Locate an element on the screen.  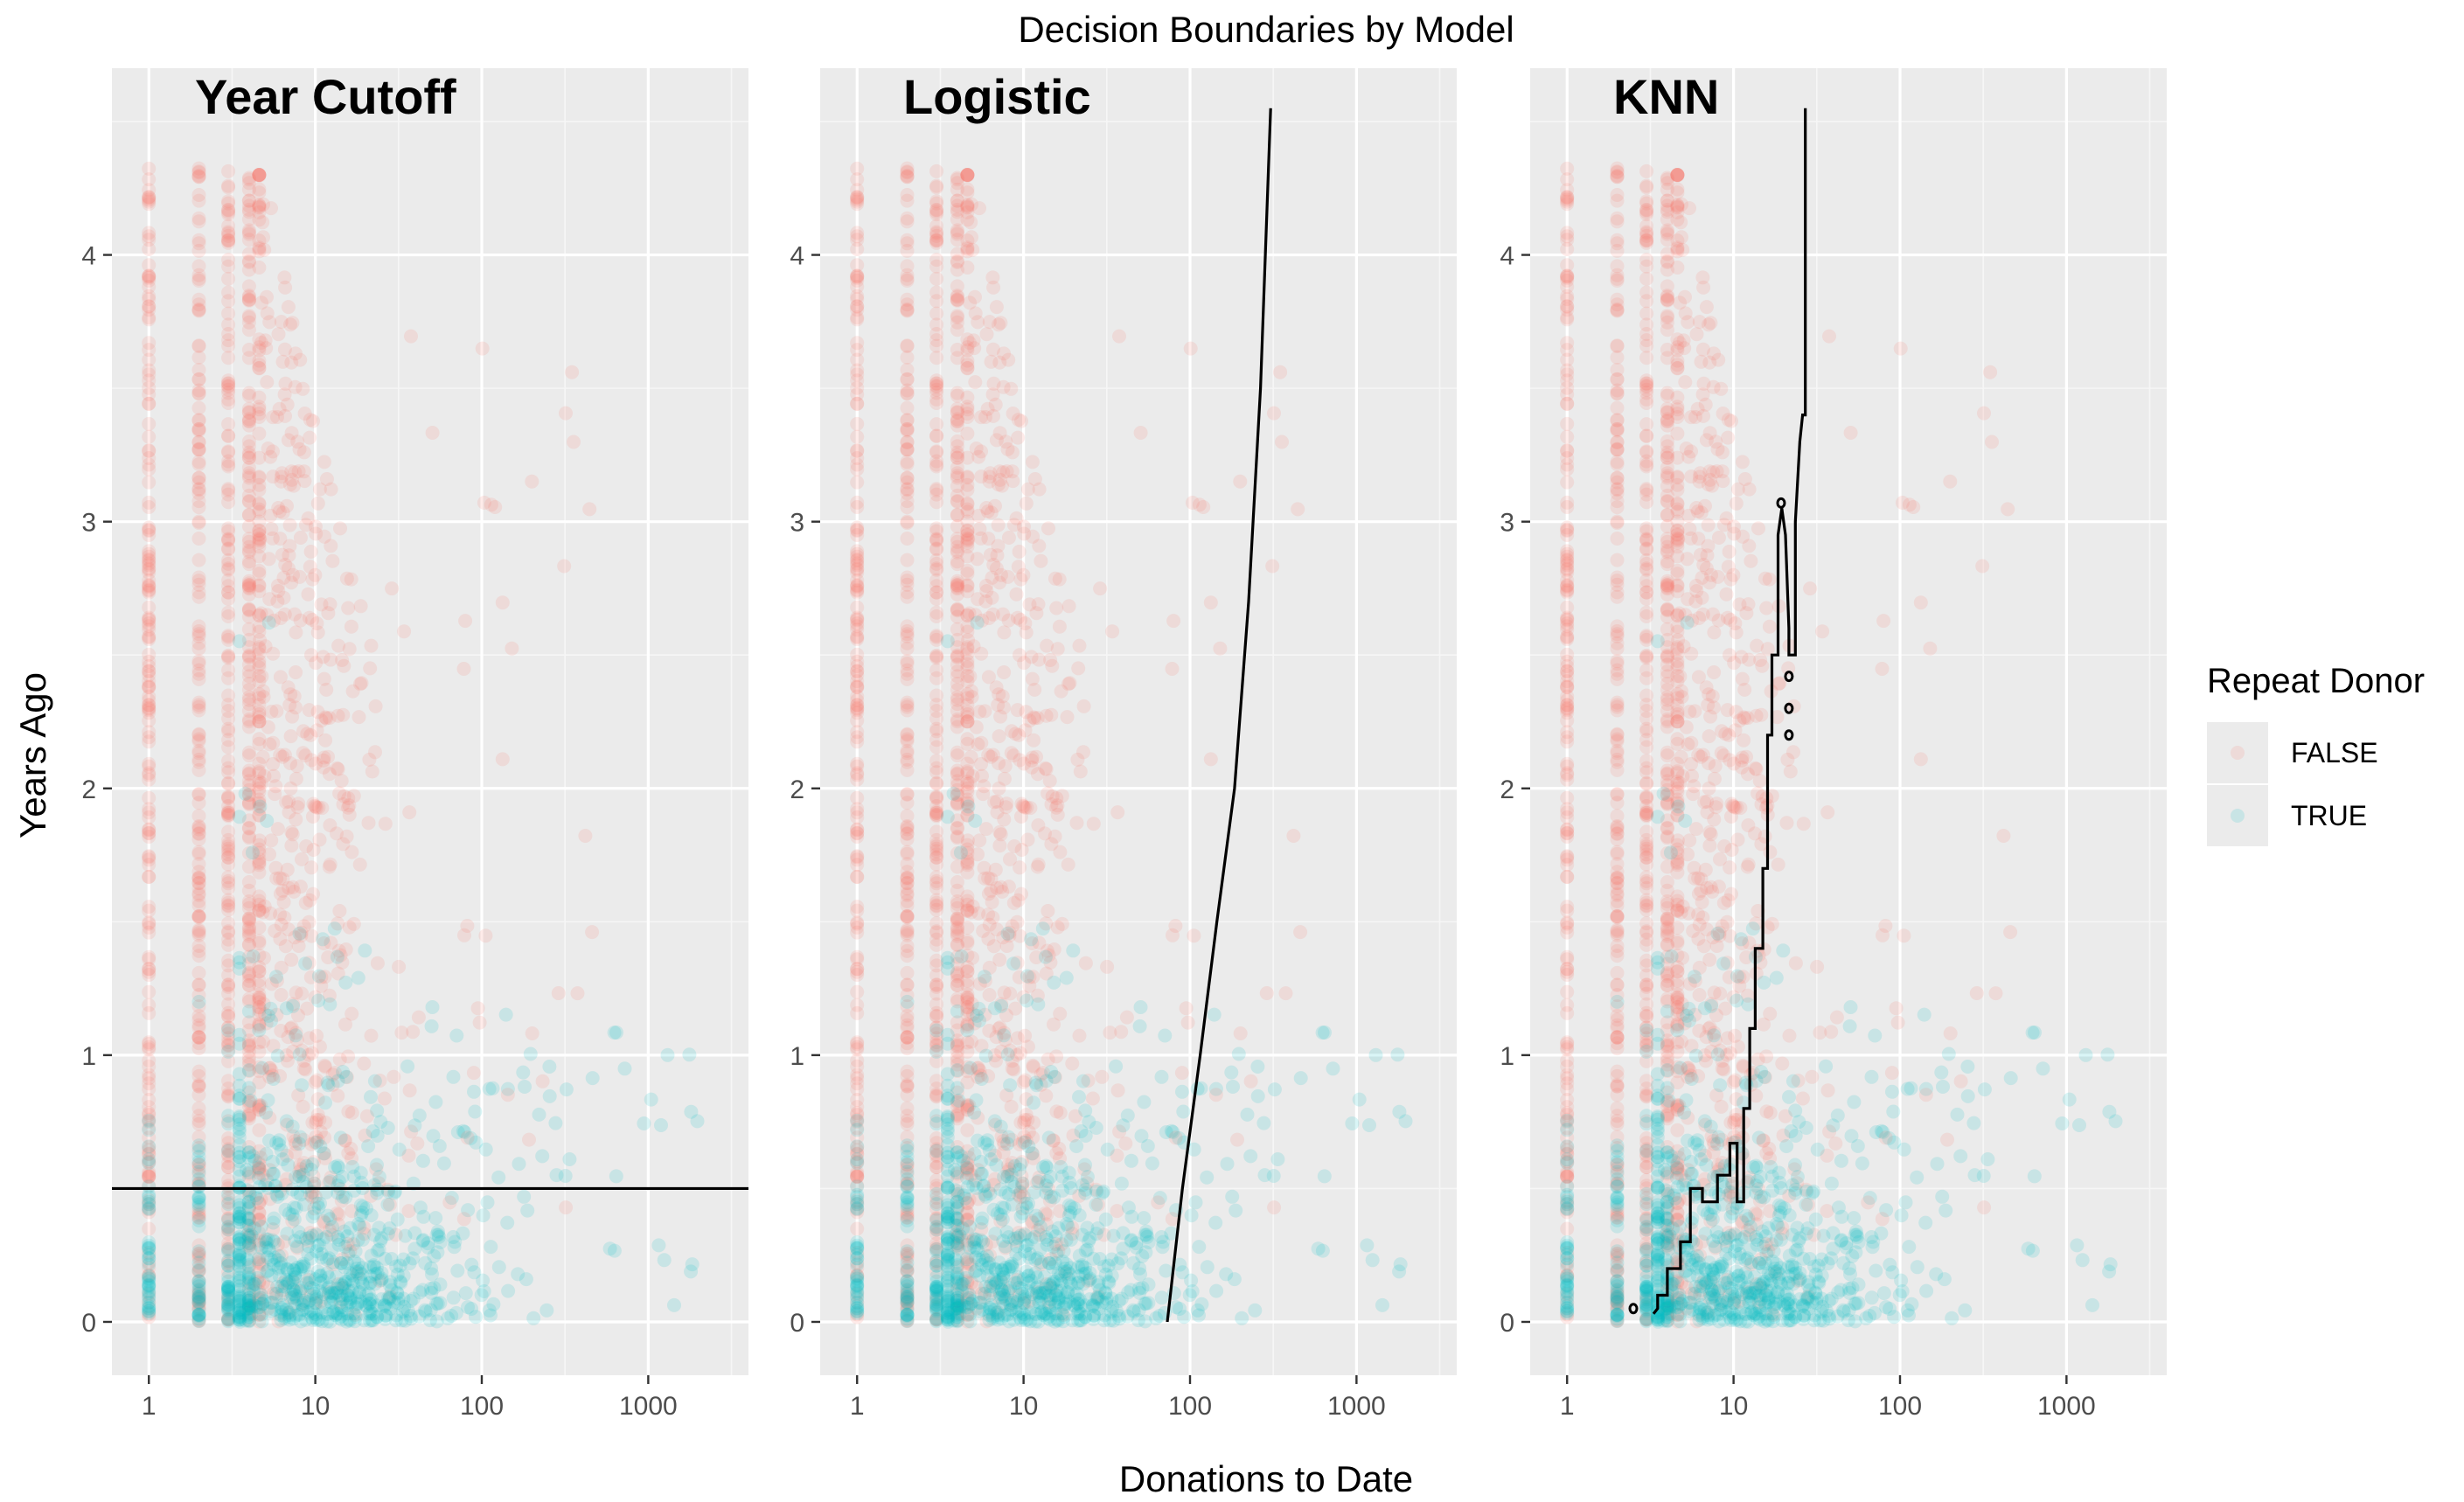
y-tick-label: 2 is located at coordinates (797, 789).